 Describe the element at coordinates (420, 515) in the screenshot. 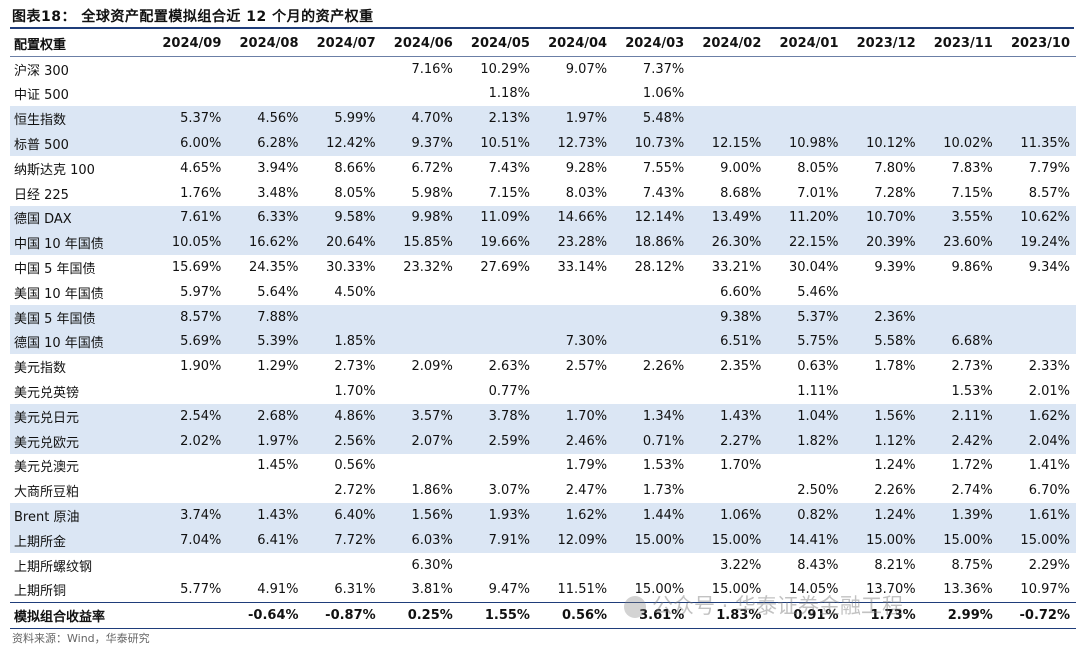

I see `weight-cell: 1.56%` at that location.